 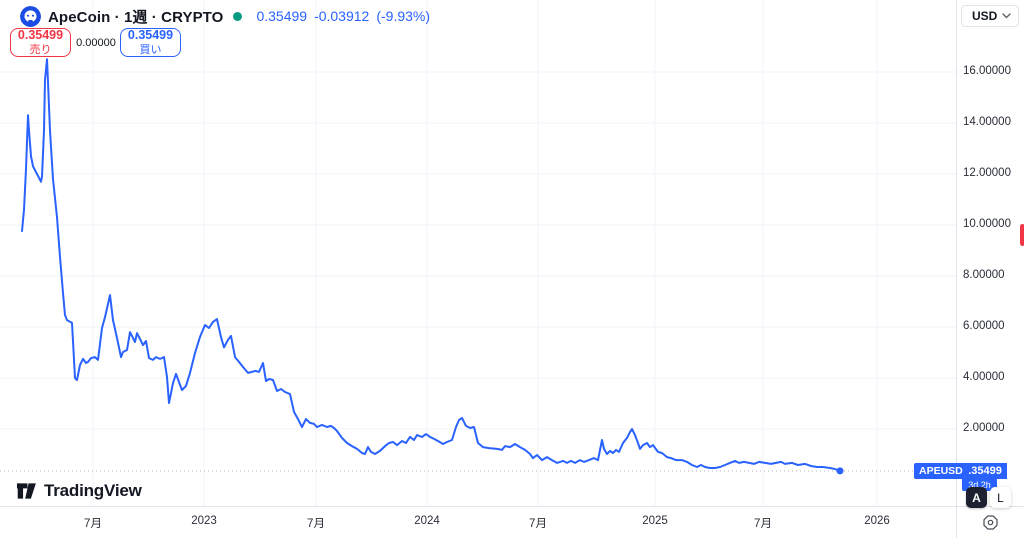 I want to click on symbol-title: ApeCoin · 1週 · CRYPTO, so click(x=136, y=17).